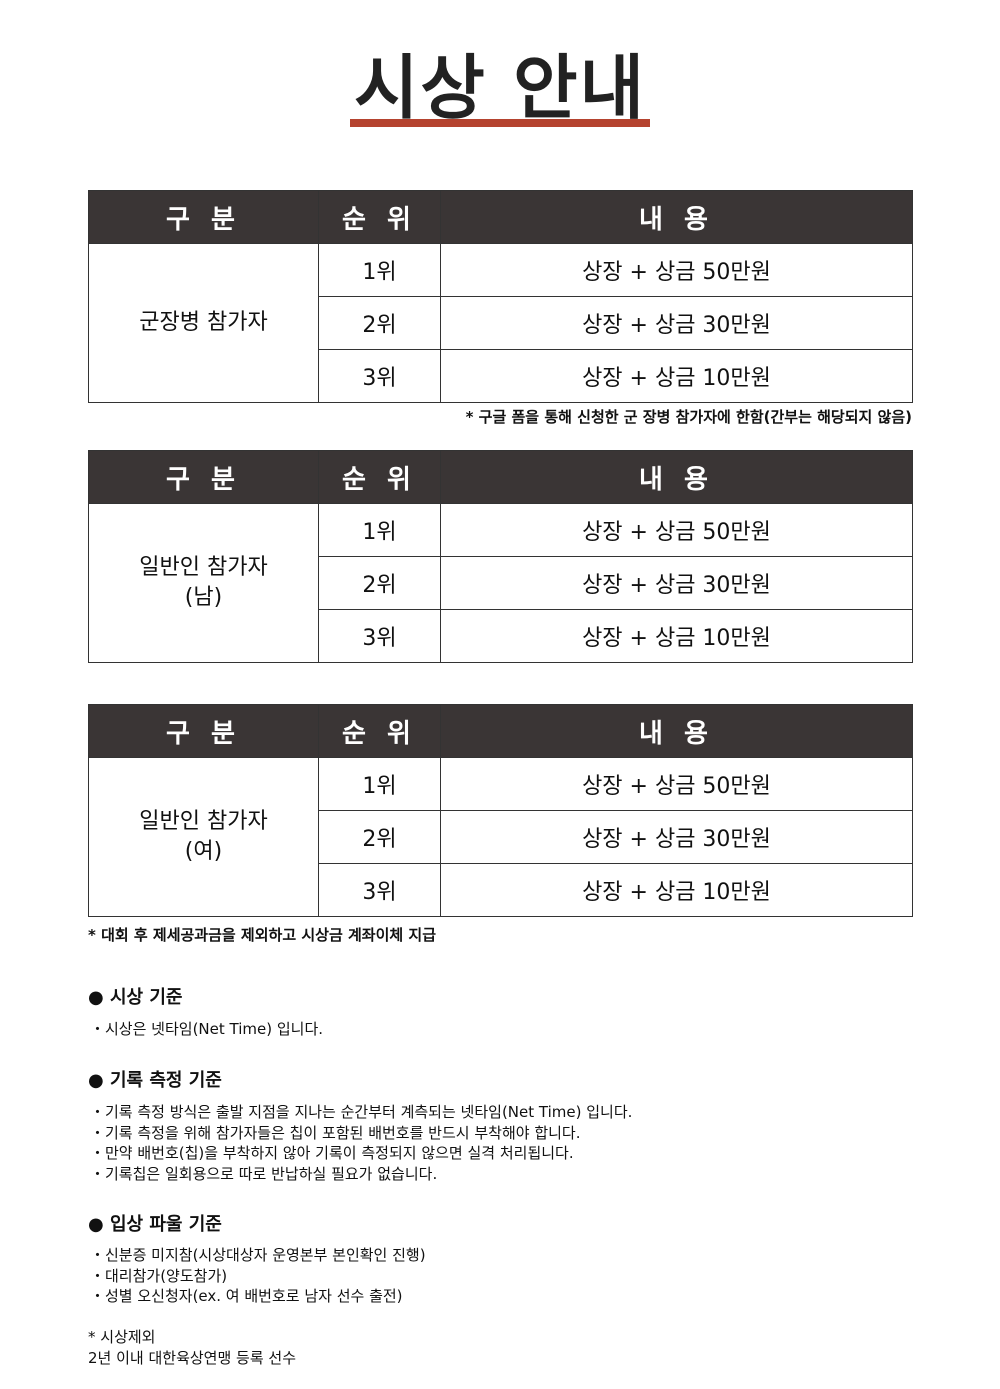 This screenshot has height=1389, width=1000. I want to click on exclusion: * 시상제외 2년 이내 대한육상연맹 등록 선수, so click(192, 1347).